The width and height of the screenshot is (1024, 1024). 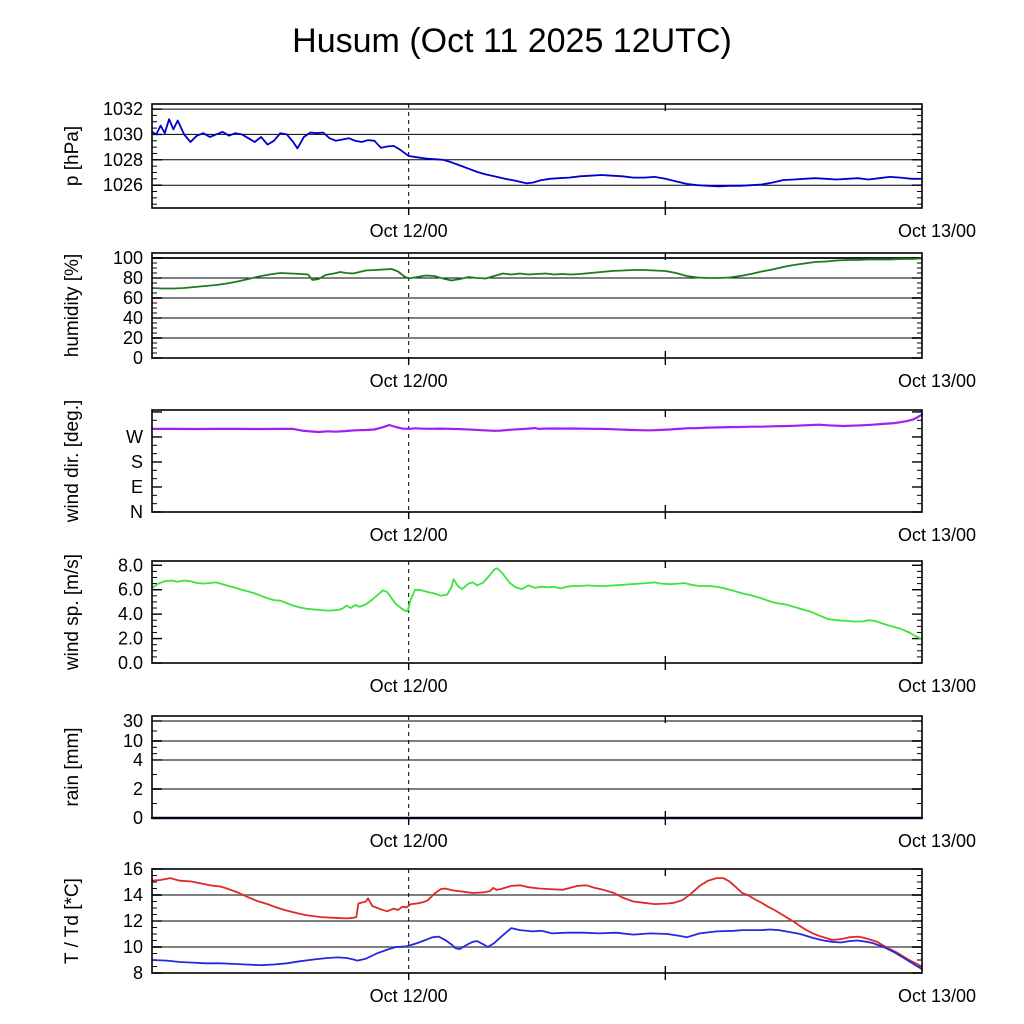 I want to click on wind-direction-line, so click(x=537, y=423).